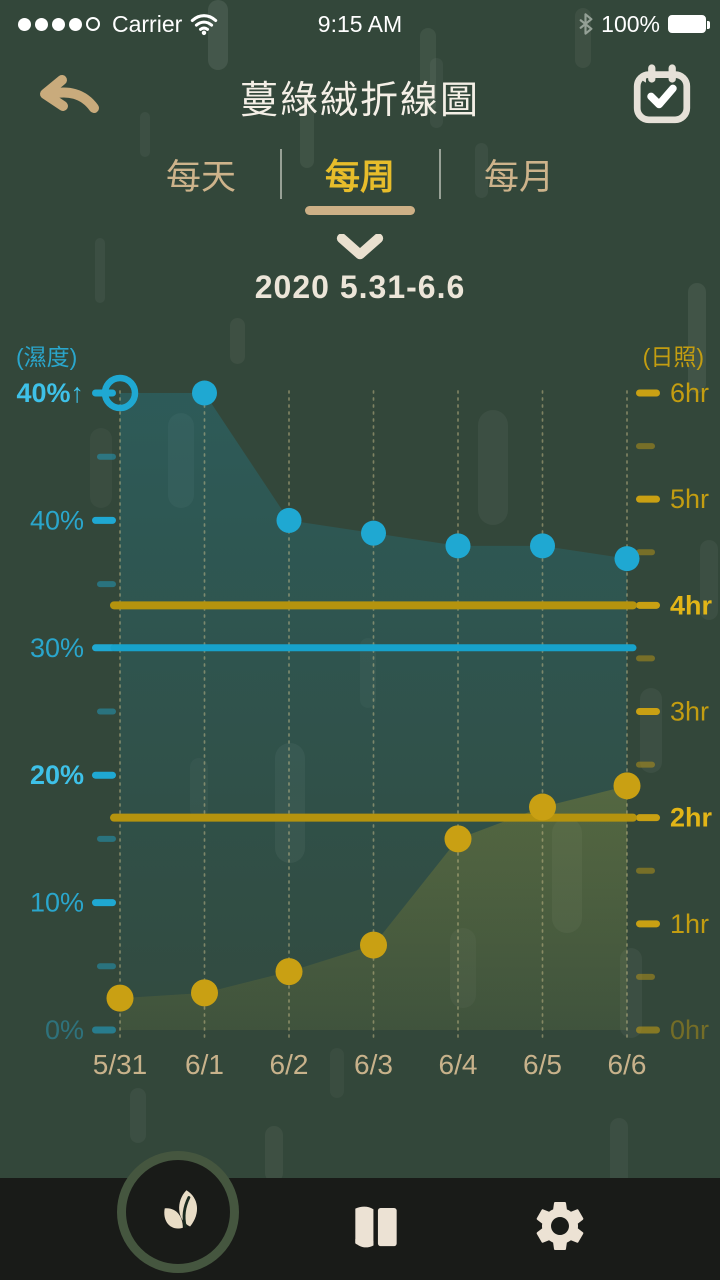 This screenshot has width=720, height=1280. I want to click on leaf-icon, so click(181, 1209).